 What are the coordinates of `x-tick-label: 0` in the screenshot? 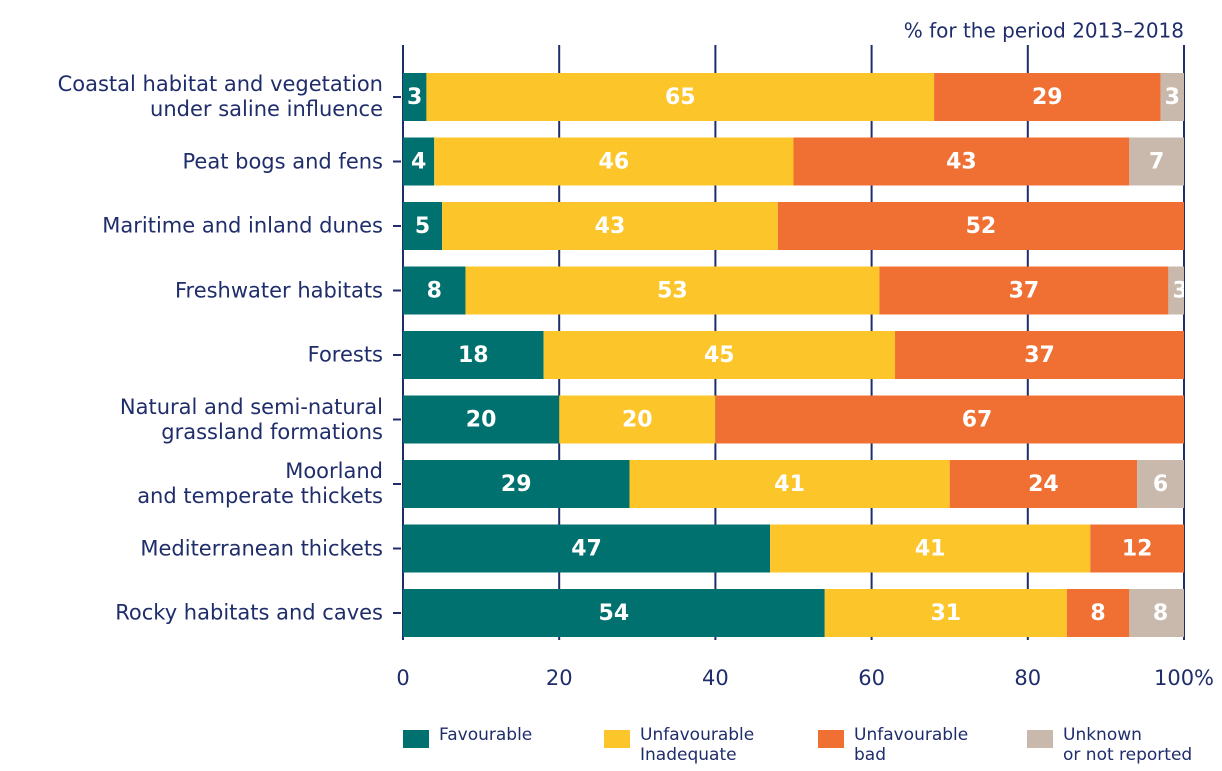 It's located at (402, 678).